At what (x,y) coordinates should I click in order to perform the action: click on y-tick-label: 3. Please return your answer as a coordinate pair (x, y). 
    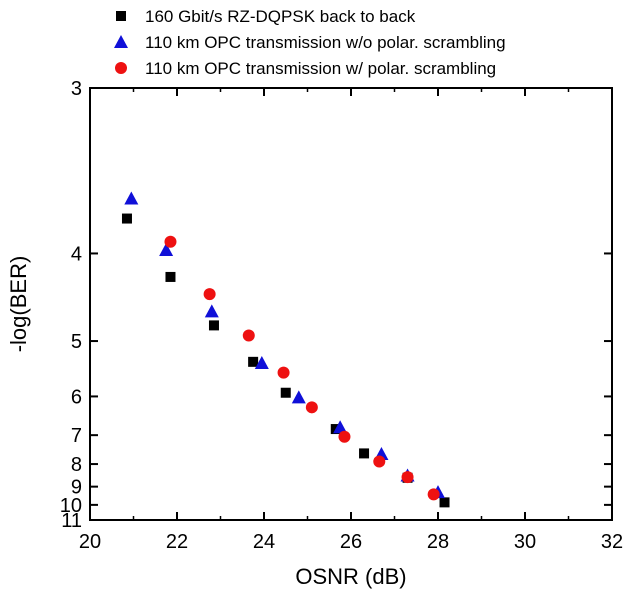
    Looking at the image, I should click on (76, 89).